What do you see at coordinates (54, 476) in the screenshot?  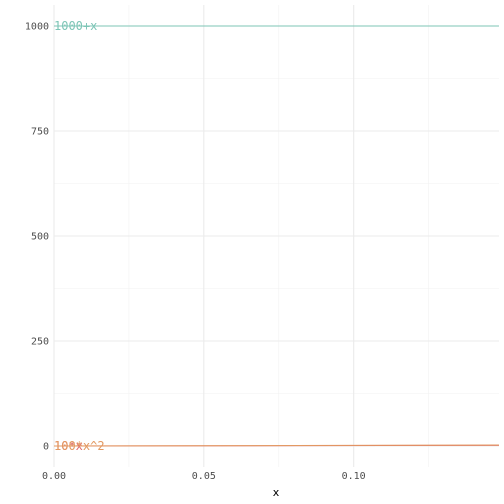 I see `x-tick-label: 0.00` at bounding box center [54, 476].